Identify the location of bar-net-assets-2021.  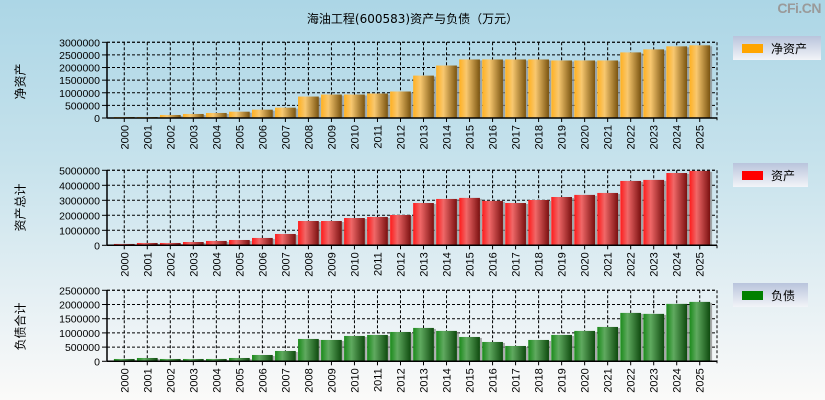
(608, 89).